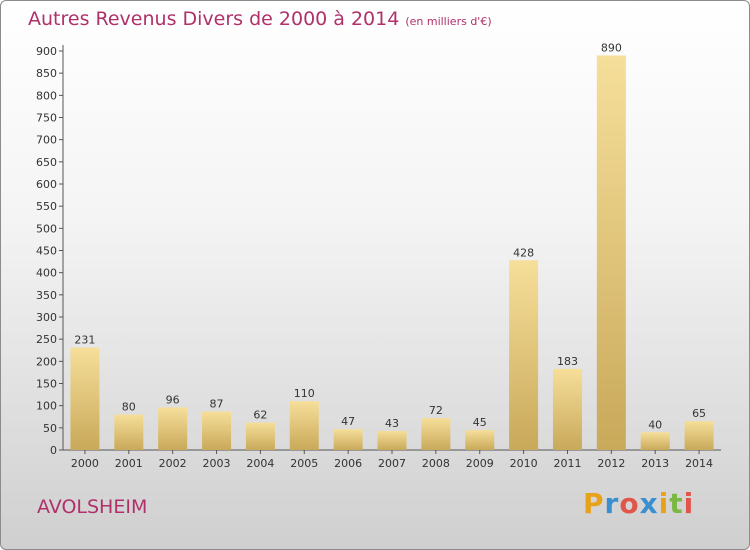 The image size is (750, 550). What do you see at coordinates (655, 424) in the screenshot?
I see `data-label-2013: 40` at bounding box center [655, 424].